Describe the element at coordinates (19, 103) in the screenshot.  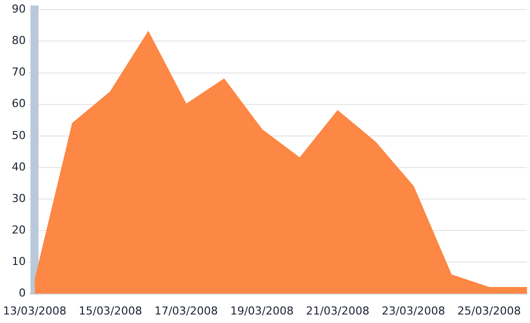
I see `y-tick-label: 60` at that location.